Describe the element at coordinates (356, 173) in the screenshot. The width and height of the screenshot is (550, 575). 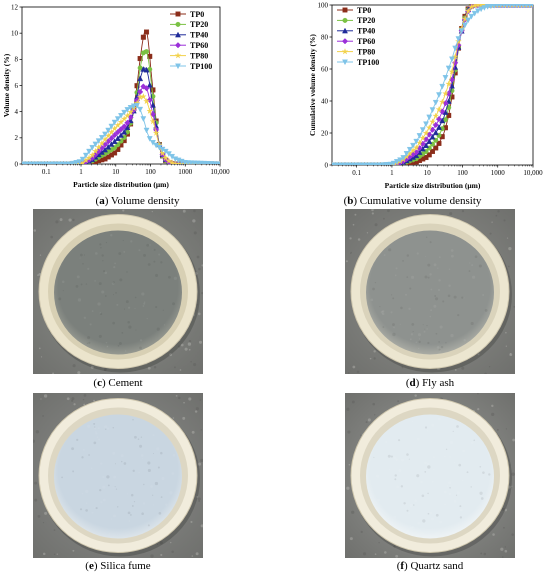
I see `x-tick-label: 0.1` at that location.